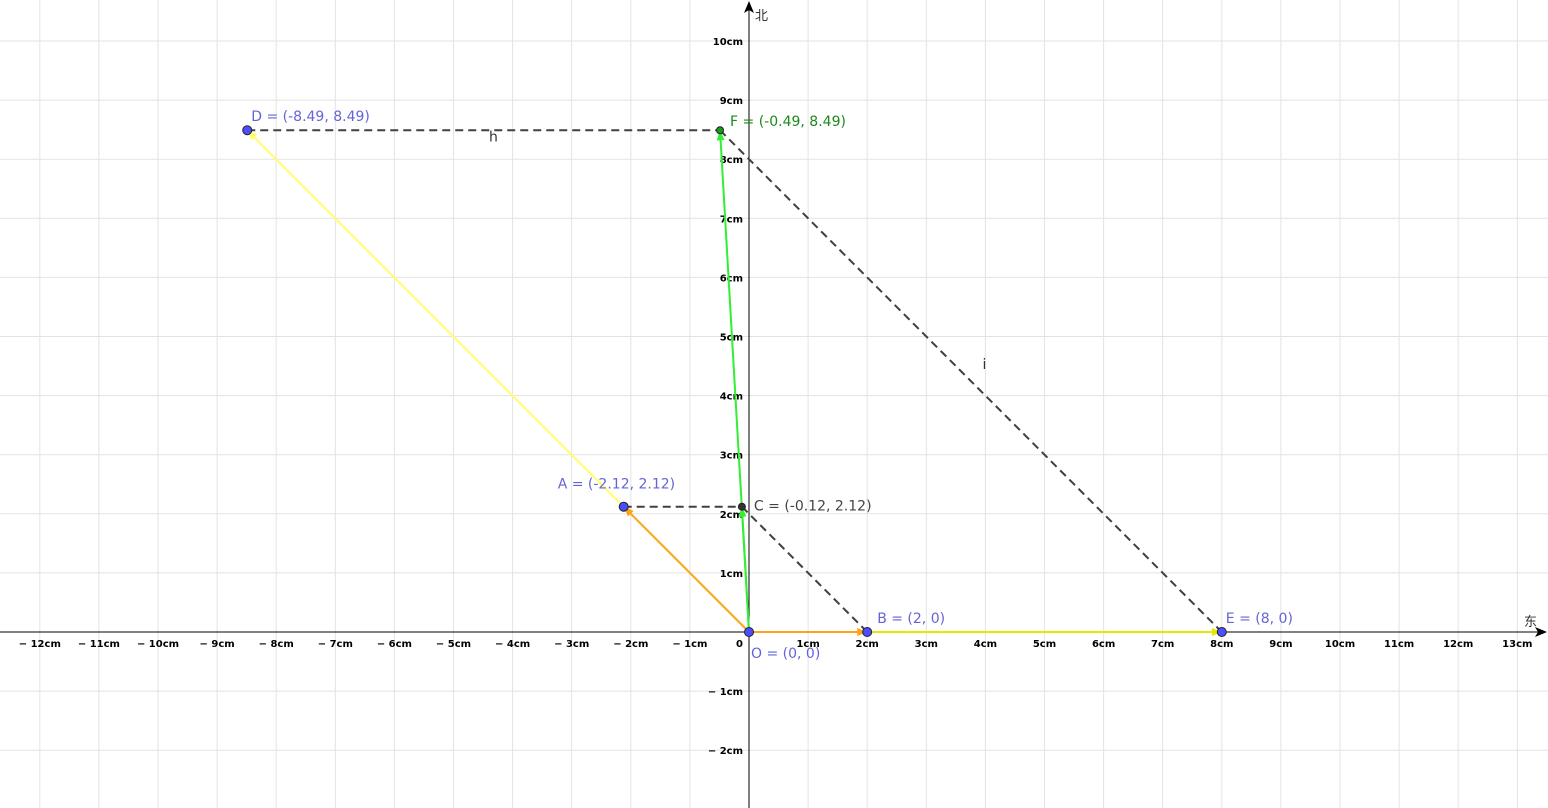 This screenshot has height=808, width=1548. Describe the element at coordinates (1530, 622) in the screenshot. I see `x-axis-name: 东` at that location.